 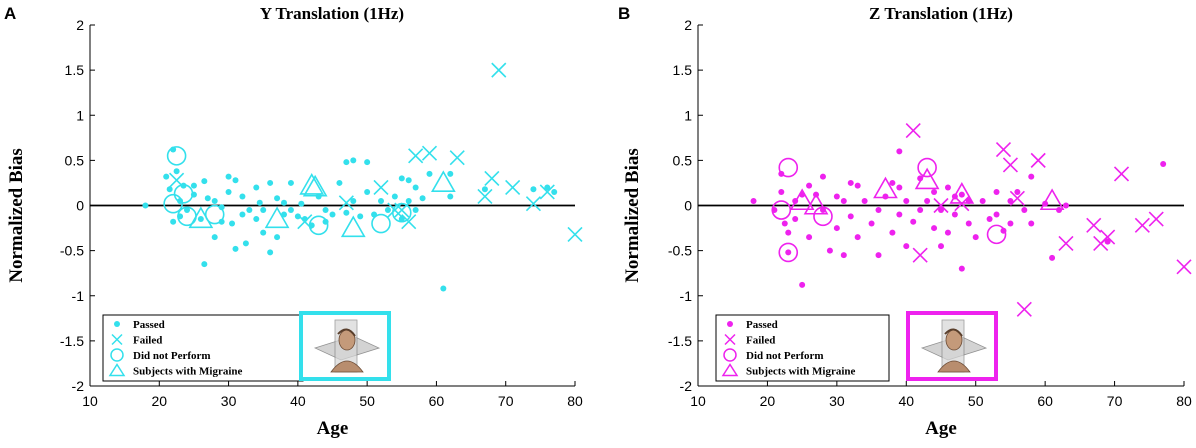 What do you see at coordinates (159, 401) in the screenshot?
I see `x-tick-label: 20` at bounding box center [159, 401].